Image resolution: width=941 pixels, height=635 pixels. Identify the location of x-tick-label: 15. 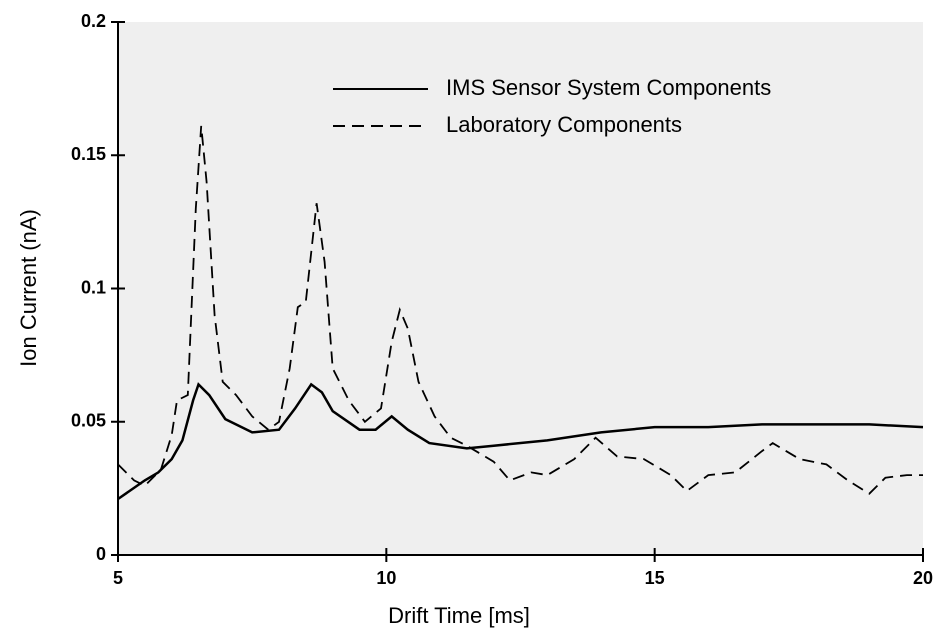
(655, 578).